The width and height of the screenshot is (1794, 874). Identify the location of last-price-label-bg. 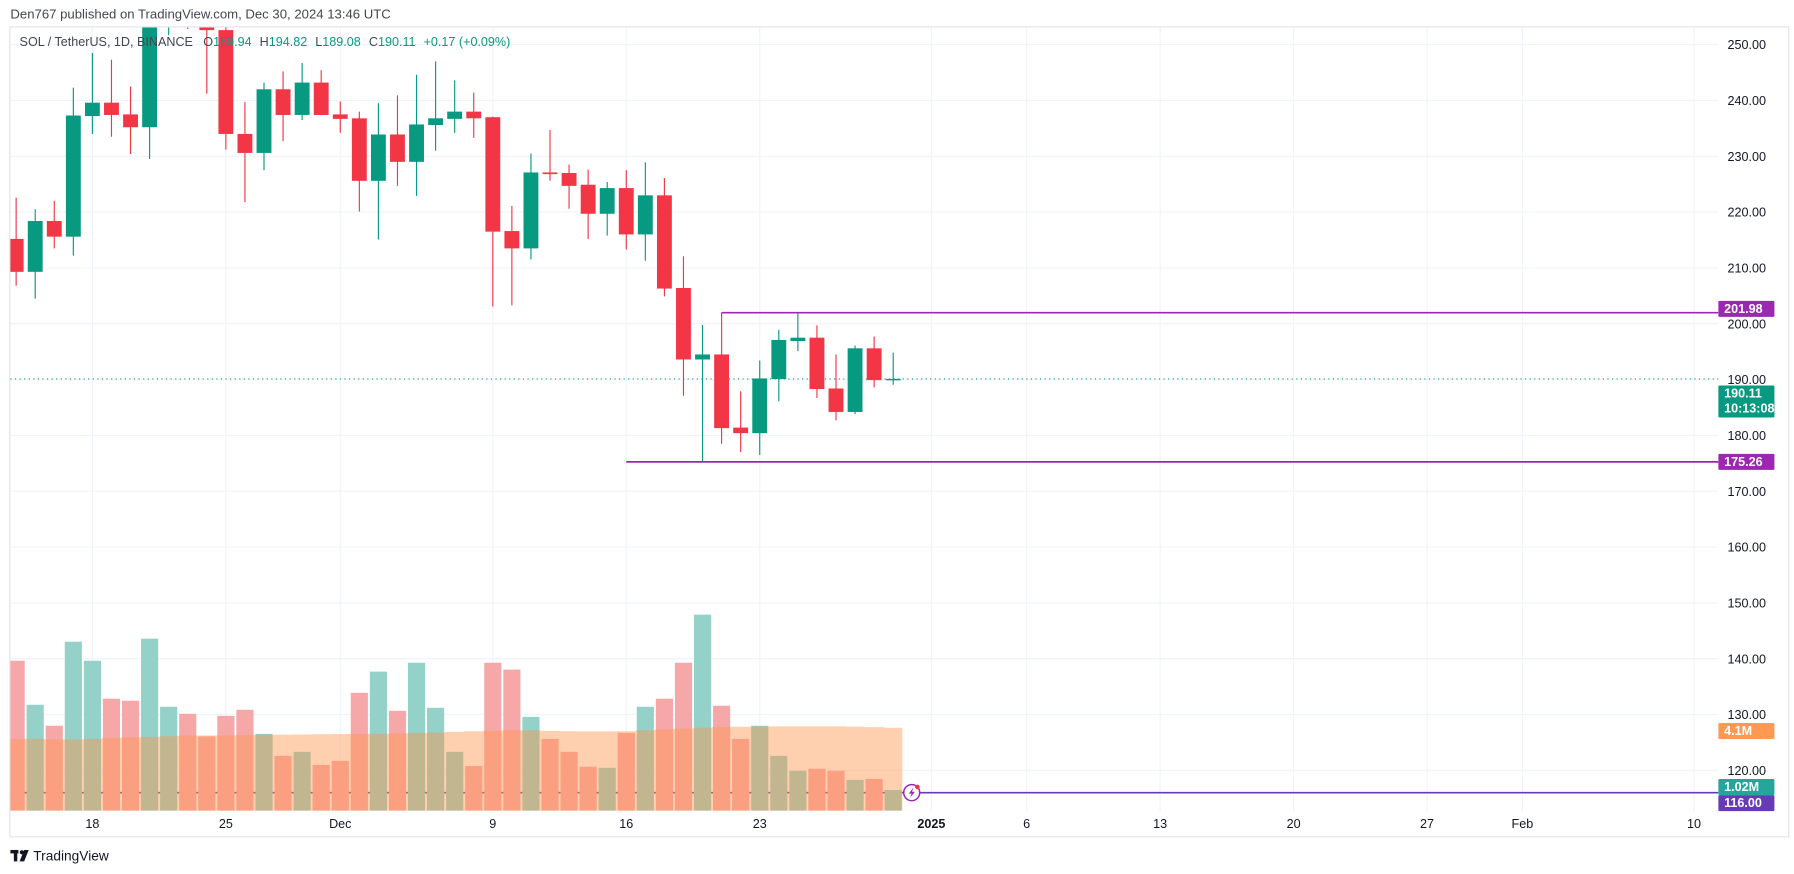
(1746, 401).